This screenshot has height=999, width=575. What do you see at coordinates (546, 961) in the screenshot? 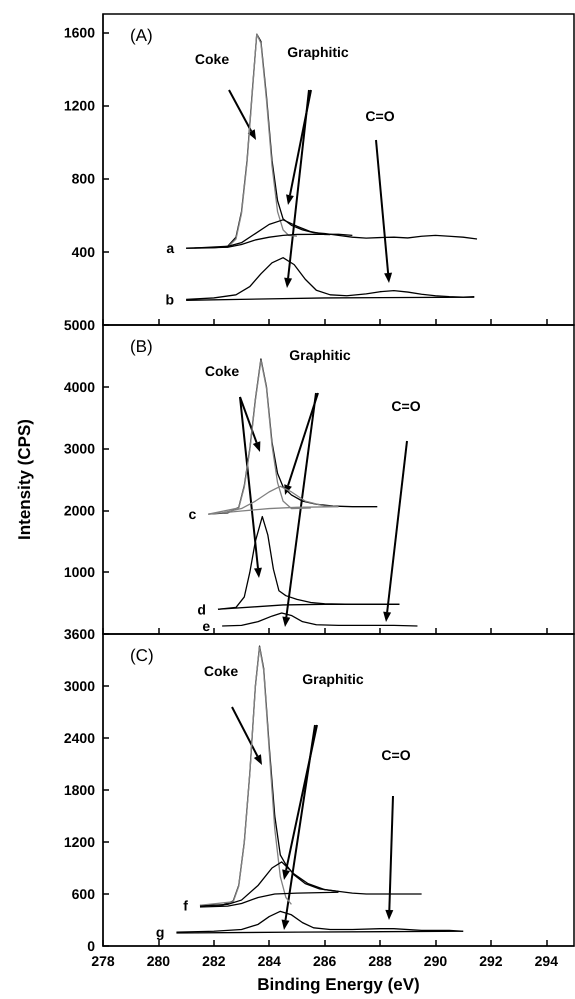
I see `x-tick-label: 294` at bounding box center [546, 961].